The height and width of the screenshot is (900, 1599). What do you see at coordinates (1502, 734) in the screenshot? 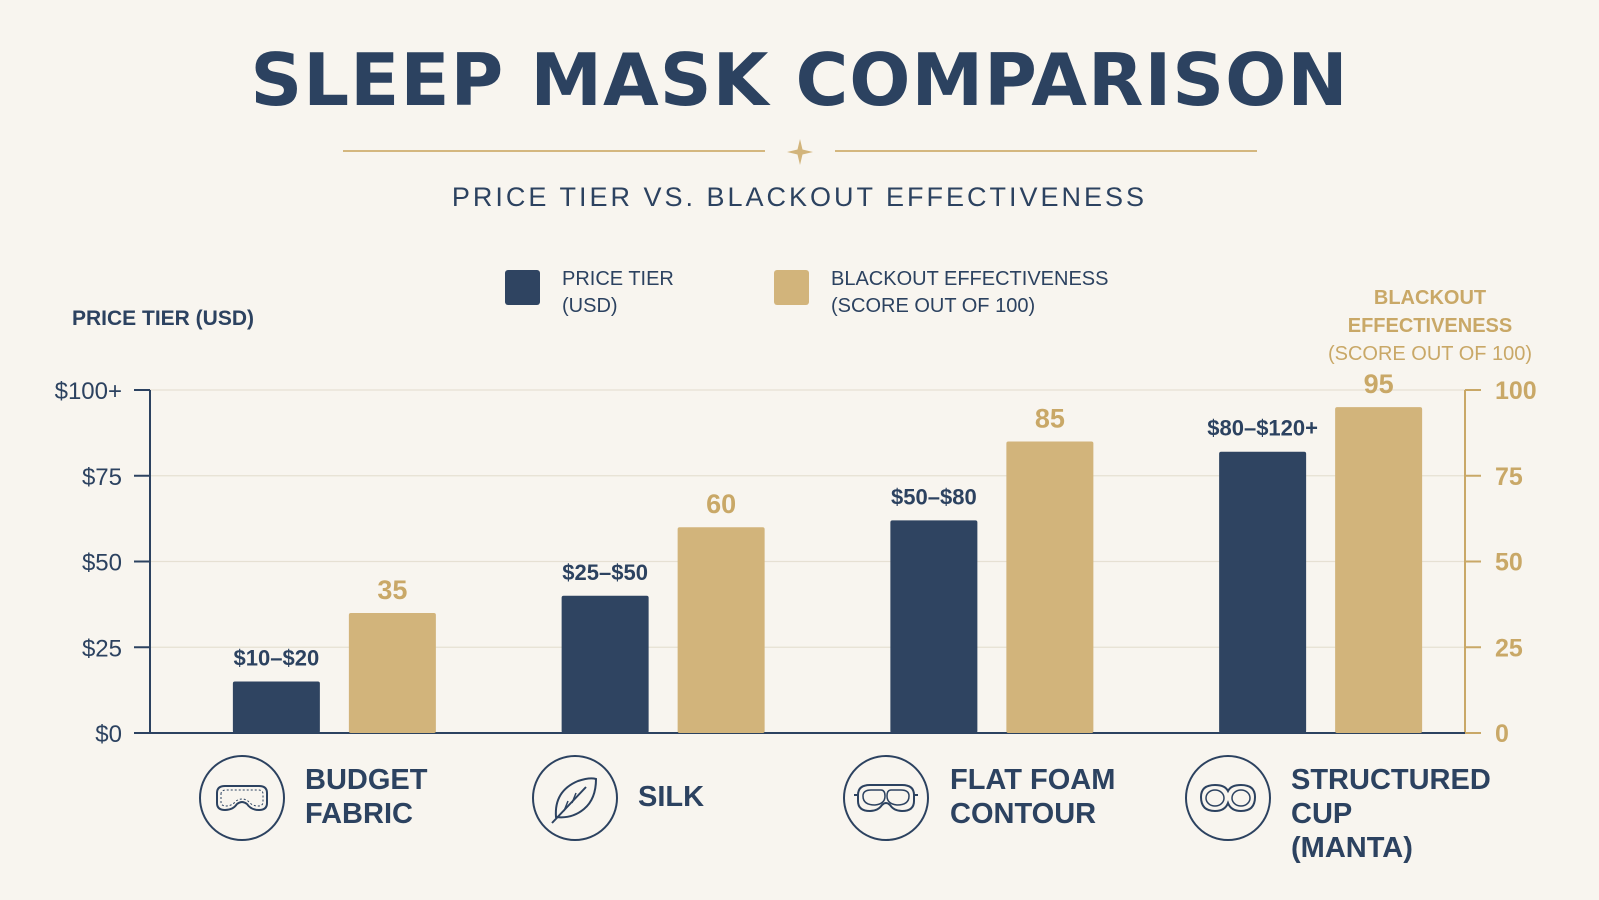
I see `right-tick-label: 0` at bounding box center [1502, 734].